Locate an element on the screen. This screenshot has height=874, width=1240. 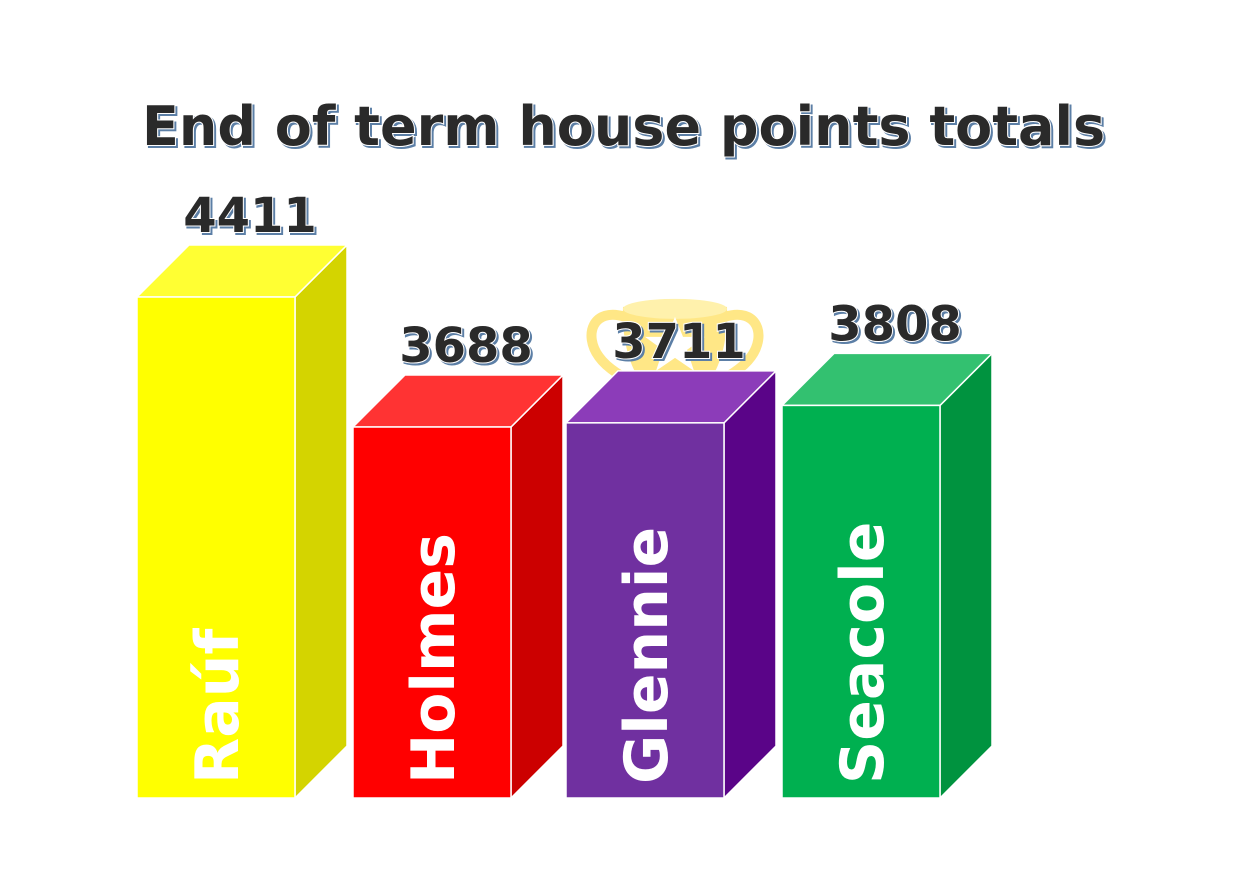
bar-side-glennie is located at coordinates (750, 584).